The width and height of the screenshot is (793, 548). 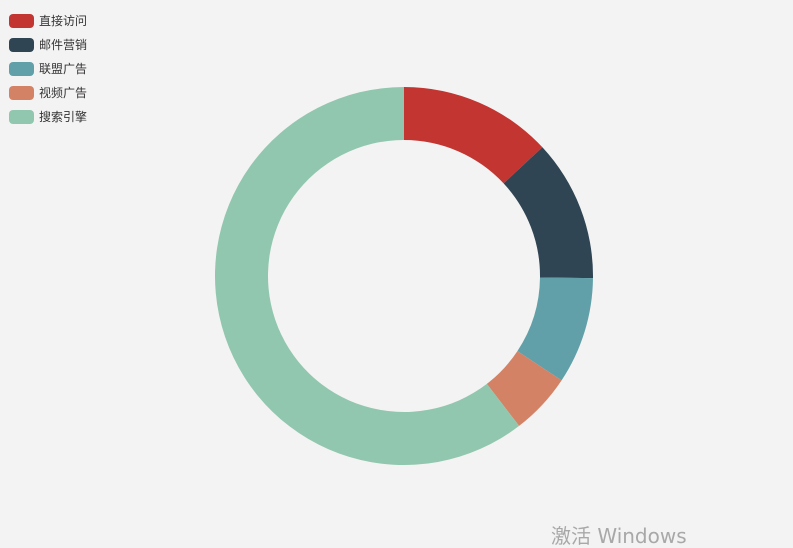 I want to click on legend-item-search: 搜索引擎, so click(x=48, y=117).